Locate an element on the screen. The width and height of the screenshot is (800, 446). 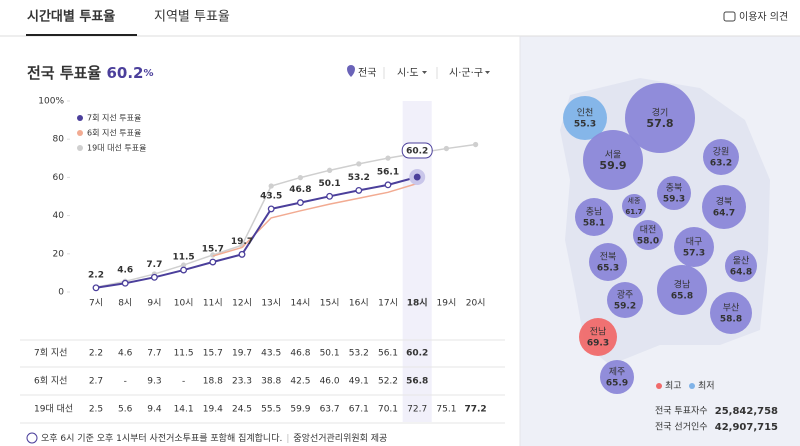
region-rate: 58.8 is located at coordinates (731, 320).